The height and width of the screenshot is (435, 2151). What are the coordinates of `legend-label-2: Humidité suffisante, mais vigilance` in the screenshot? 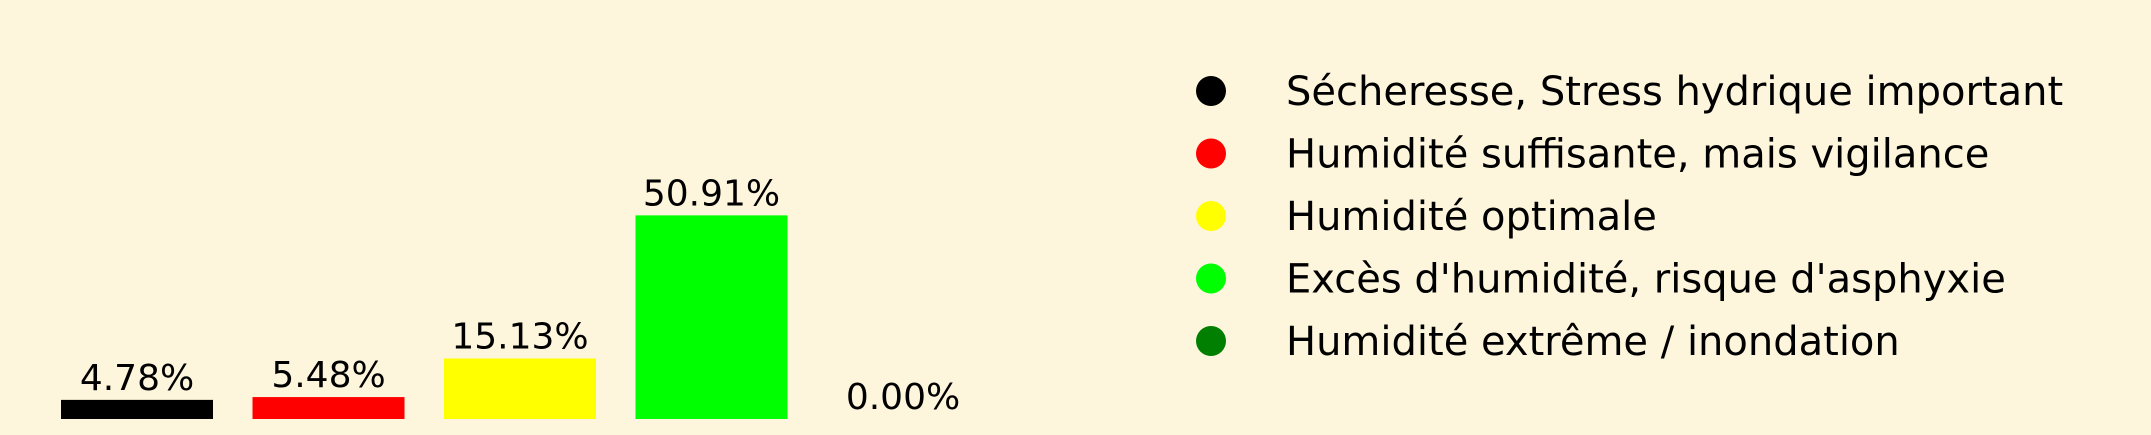 It's located at (1637, 155).